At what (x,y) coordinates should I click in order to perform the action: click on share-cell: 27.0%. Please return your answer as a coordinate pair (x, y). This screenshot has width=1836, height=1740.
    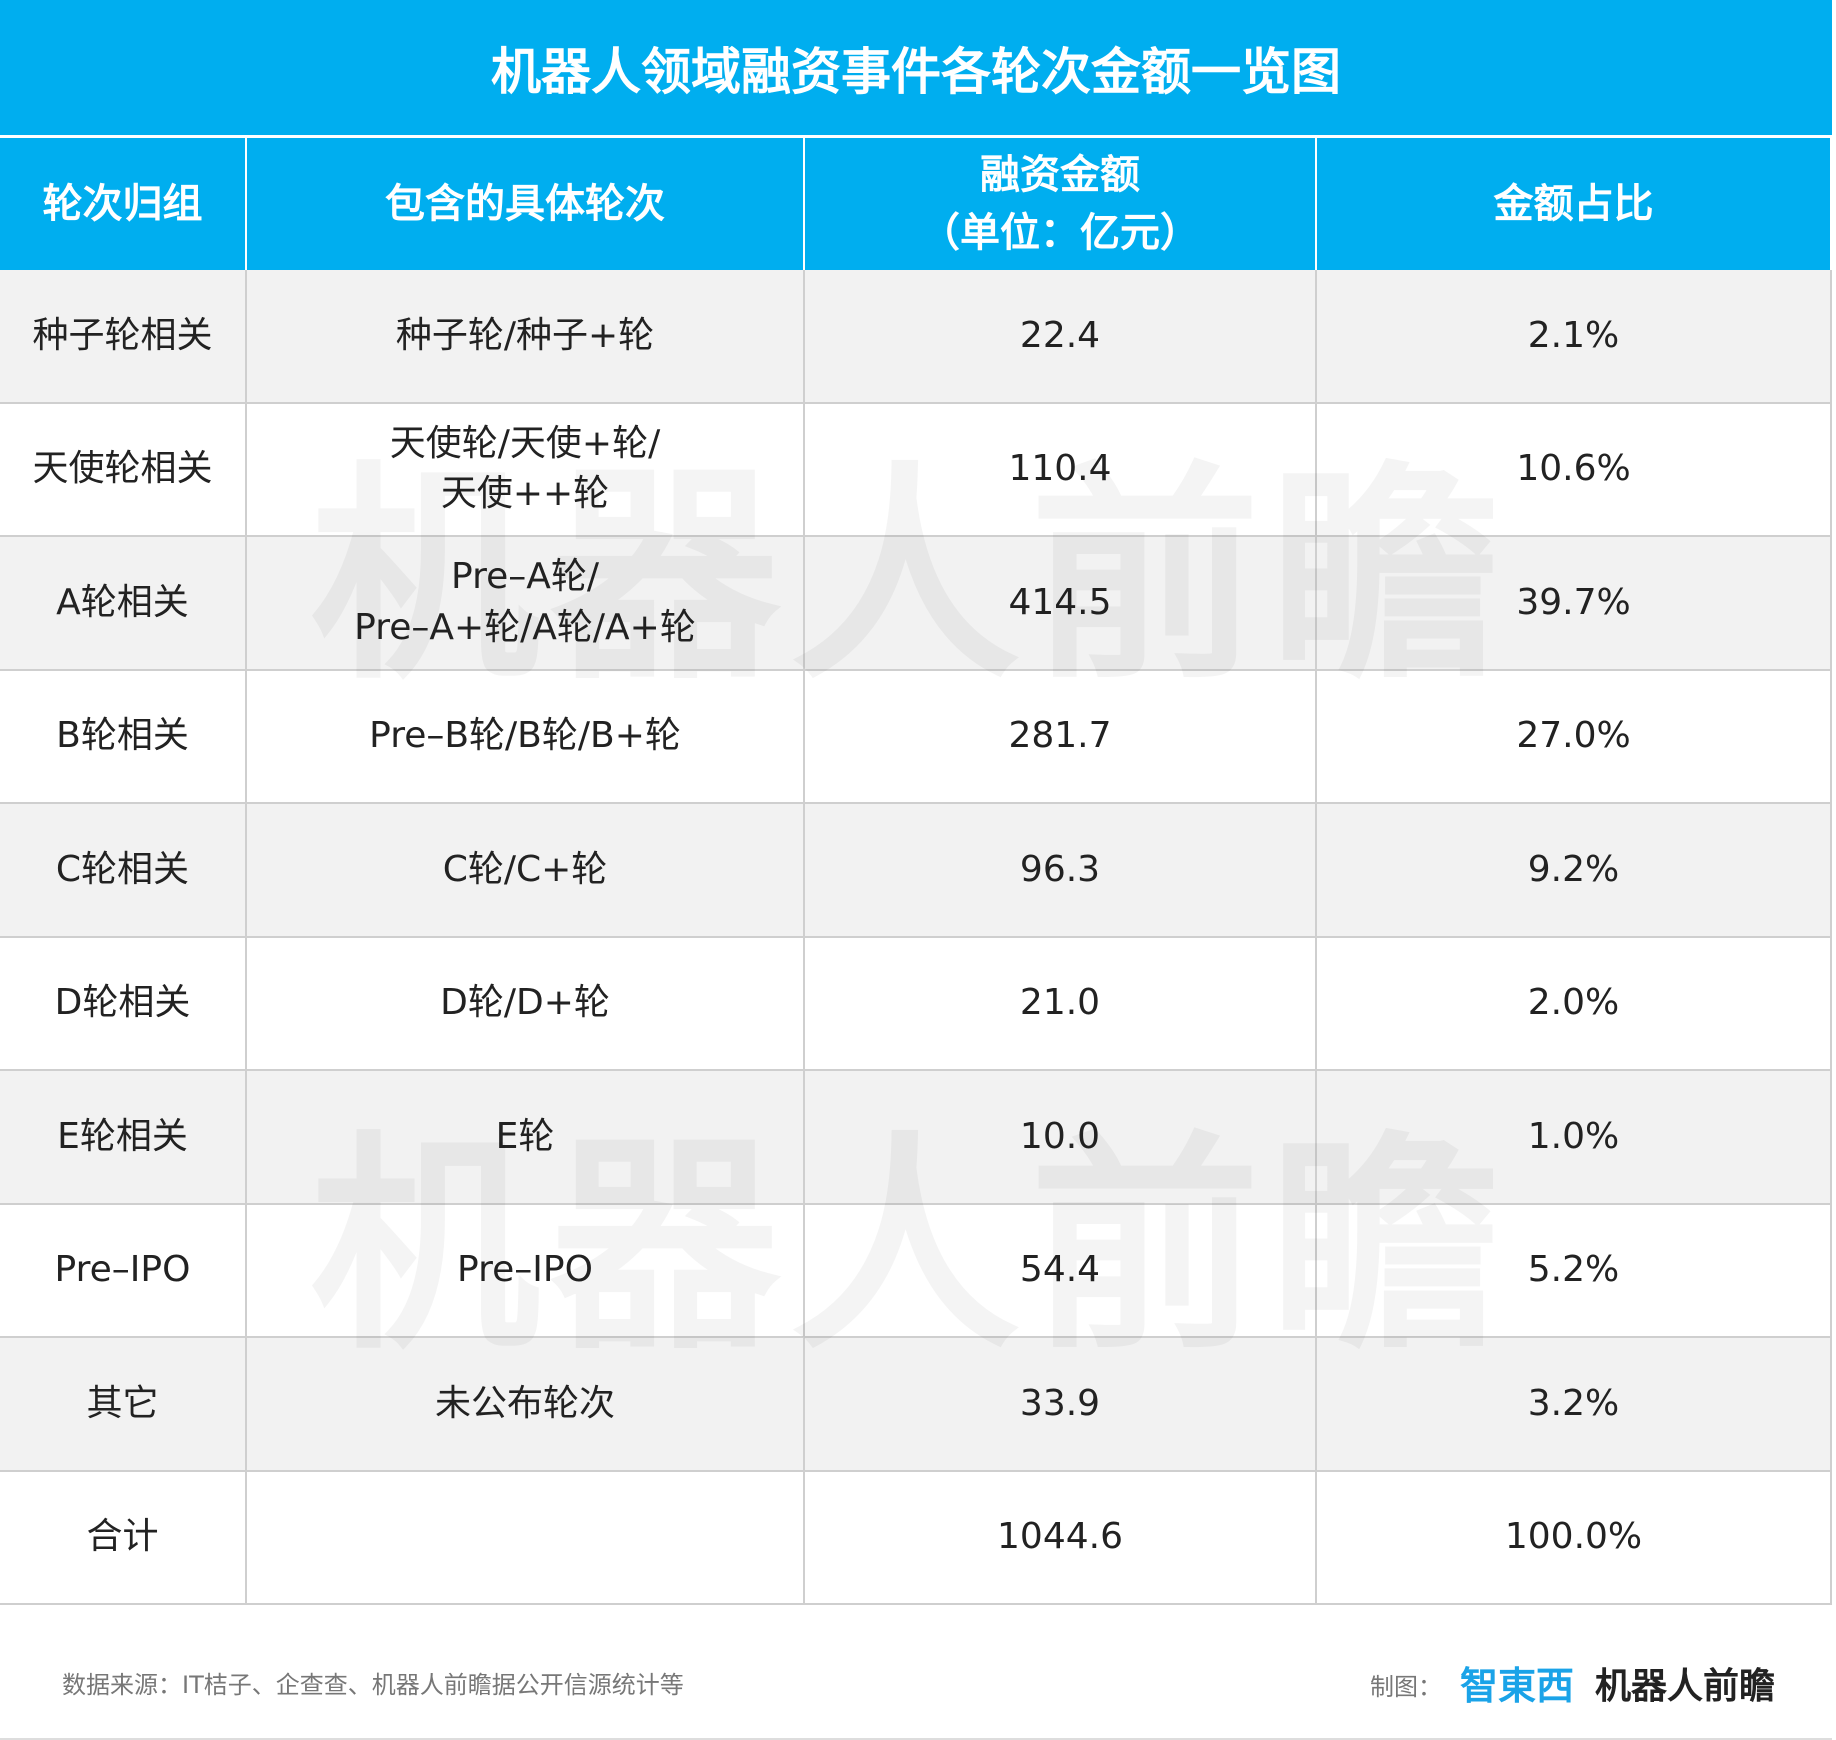
    Looking at the image, I should click on (1574, 737).